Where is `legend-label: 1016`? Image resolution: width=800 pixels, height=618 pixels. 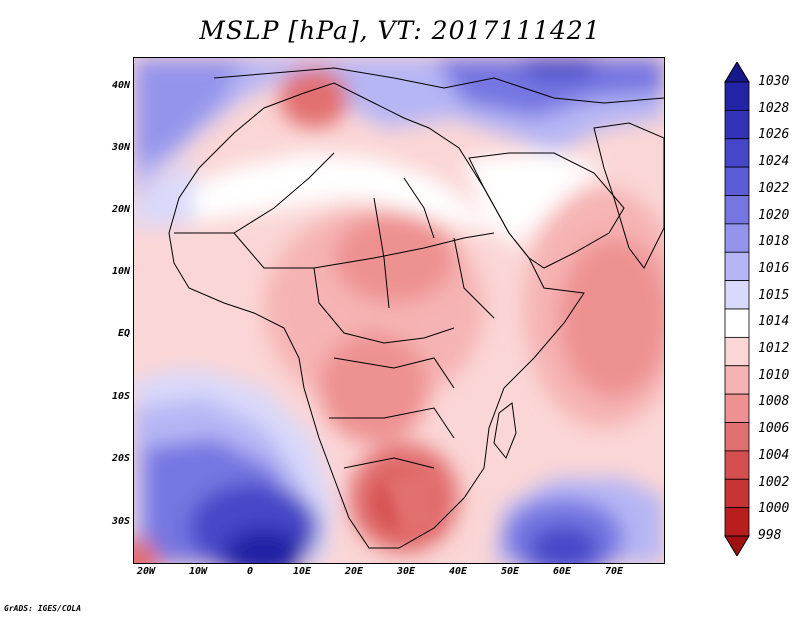
legend-label: 1016 is located at coordinates (774, 268).